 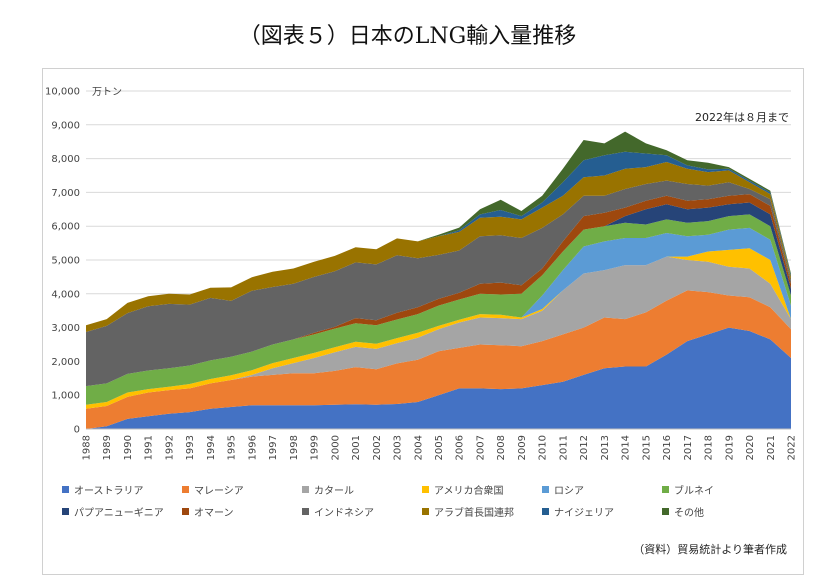 I want to click on chart-annotation: 2022年は８月まで, so click(x=742, y=117).